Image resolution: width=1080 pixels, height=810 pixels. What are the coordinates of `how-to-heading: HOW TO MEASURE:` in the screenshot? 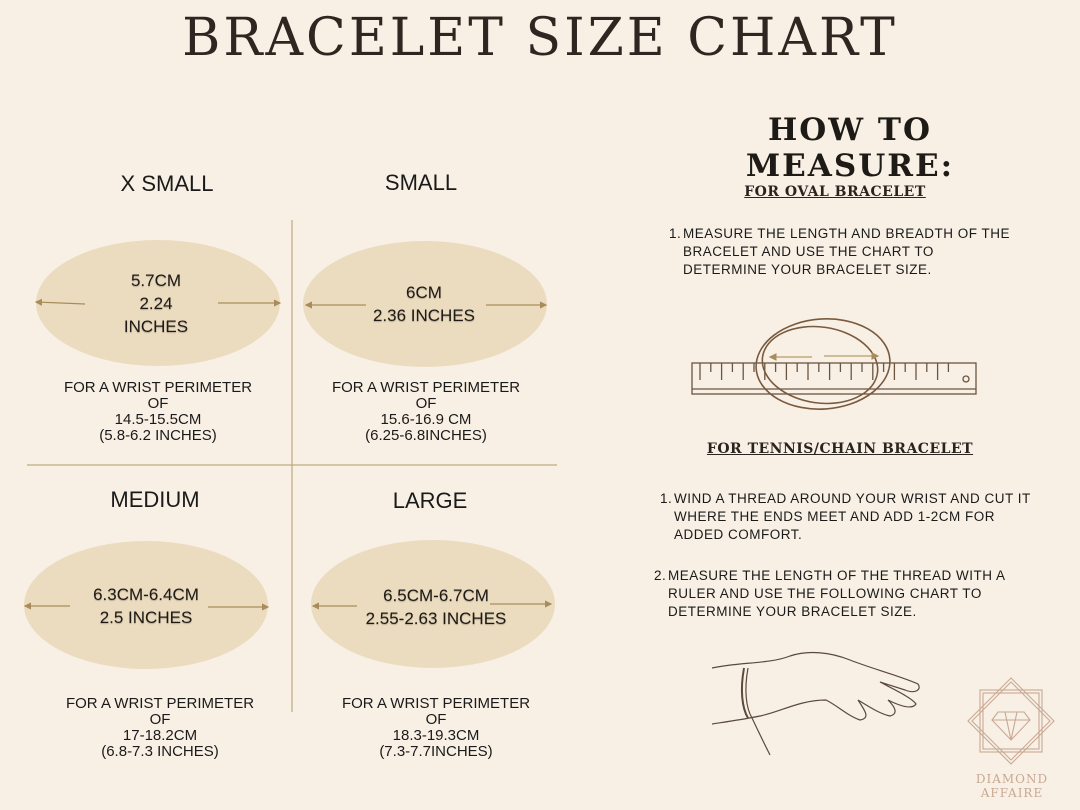 It's located at (850, 148).